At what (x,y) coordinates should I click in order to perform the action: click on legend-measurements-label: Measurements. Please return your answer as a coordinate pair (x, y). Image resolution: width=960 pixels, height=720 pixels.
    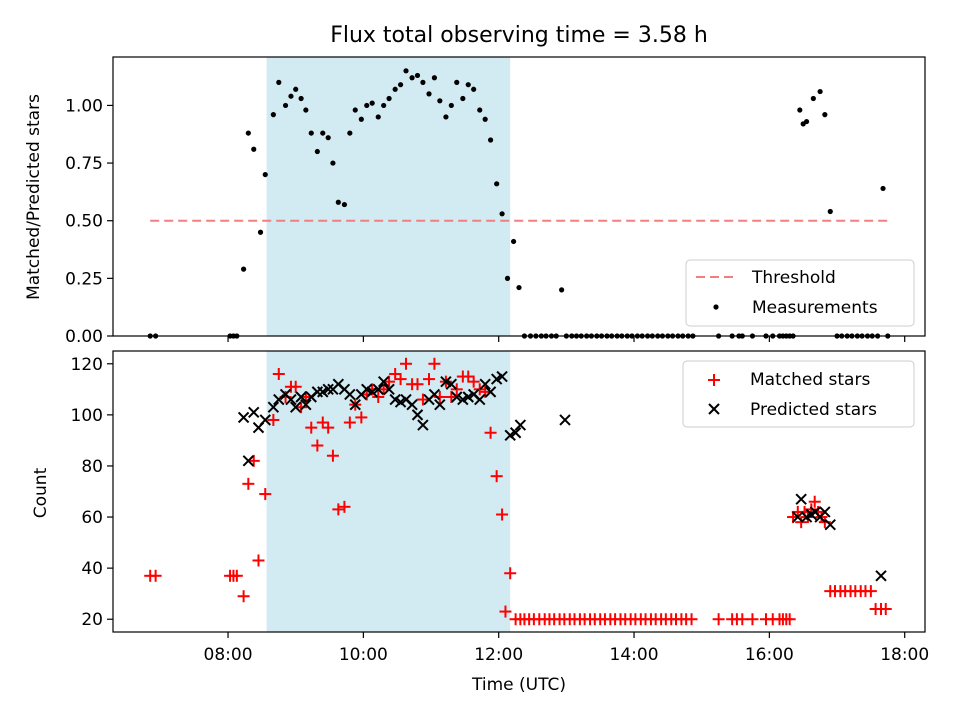
    Looking at the image, I should click on (815, 308).